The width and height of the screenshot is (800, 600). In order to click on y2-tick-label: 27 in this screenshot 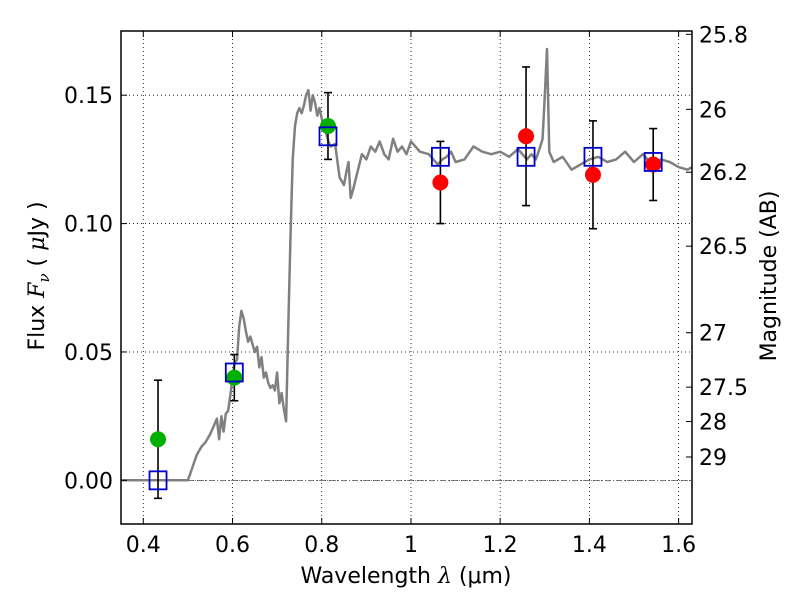, I will do `click(713, 334)`.